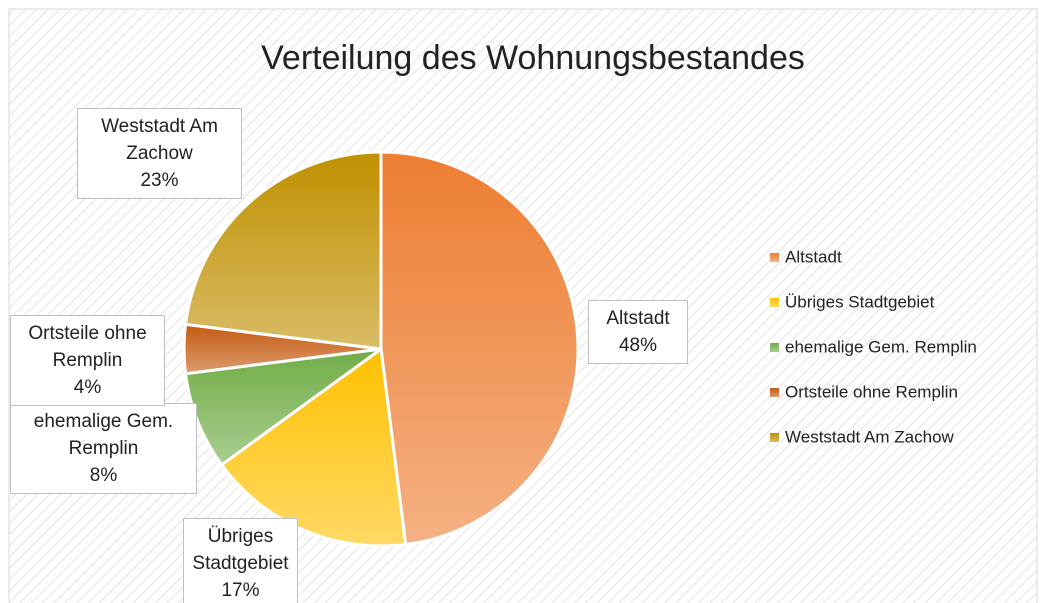 This screenshot has width=1047, height=603. I want to click on data-label: Altstadt 48%, so click(638, 332).